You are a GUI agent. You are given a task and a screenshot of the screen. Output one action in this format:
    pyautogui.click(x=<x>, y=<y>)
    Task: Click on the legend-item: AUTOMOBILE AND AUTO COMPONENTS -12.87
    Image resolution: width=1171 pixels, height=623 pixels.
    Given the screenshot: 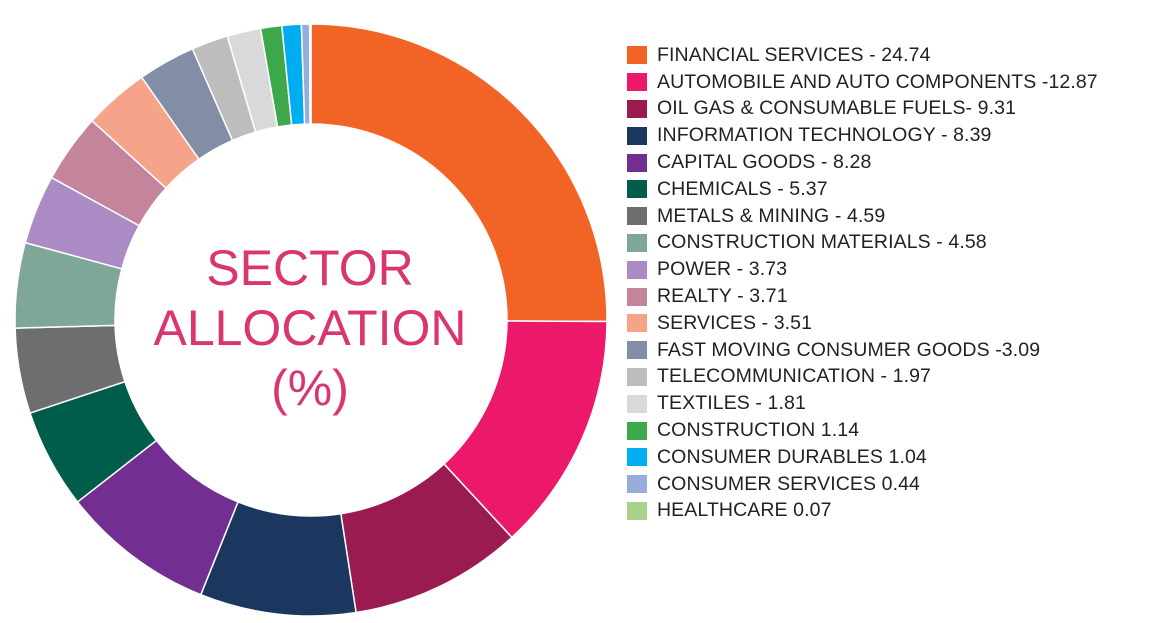 What is the action you would take?
    pyautogui.click(x=862, y=82)
    